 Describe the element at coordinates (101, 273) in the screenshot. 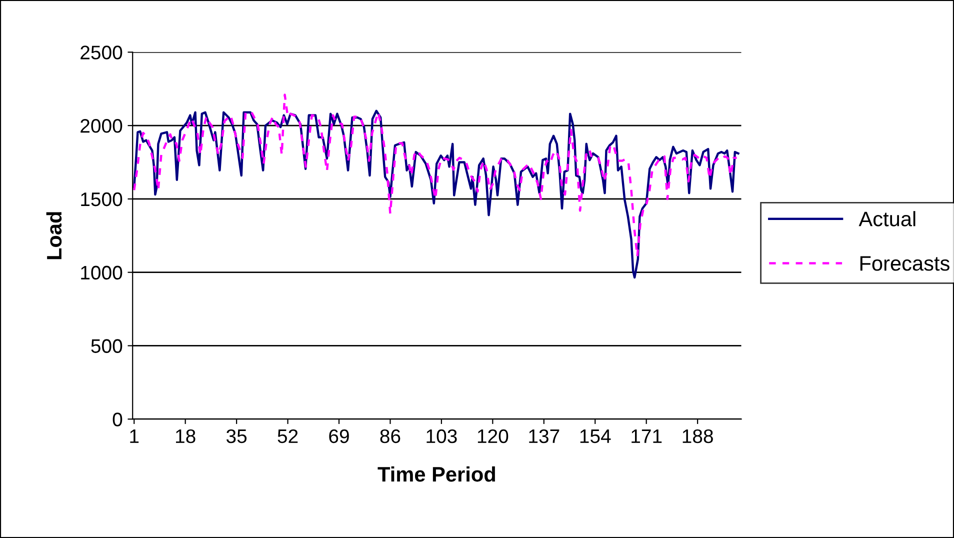

I see `y-tick-label: 1000` at that location.